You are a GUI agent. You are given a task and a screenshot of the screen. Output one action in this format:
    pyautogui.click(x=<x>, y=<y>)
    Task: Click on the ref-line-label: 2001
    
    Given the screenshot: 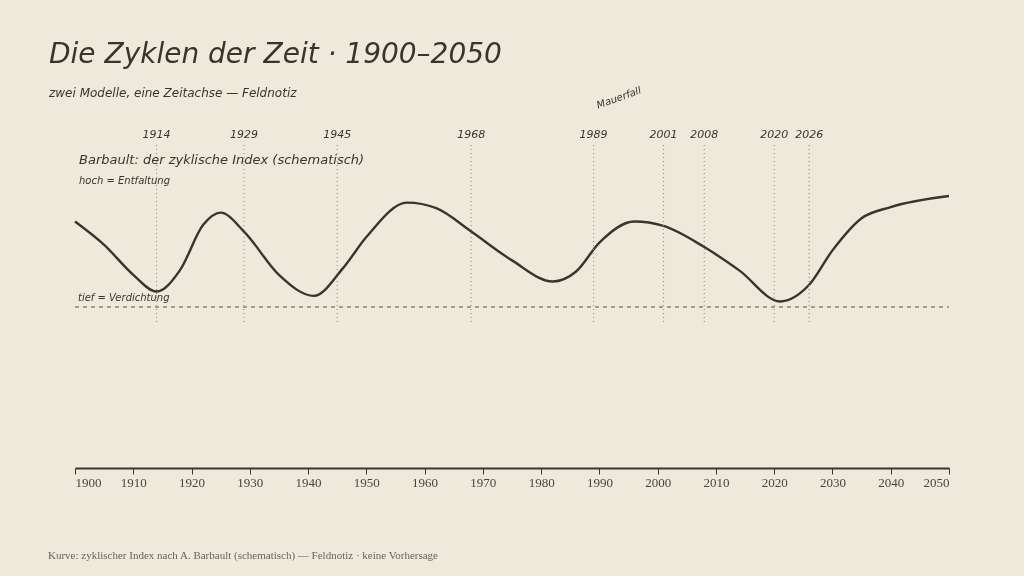 What is the action you would take?
    pyautogui.click(x=663, y=134)
    